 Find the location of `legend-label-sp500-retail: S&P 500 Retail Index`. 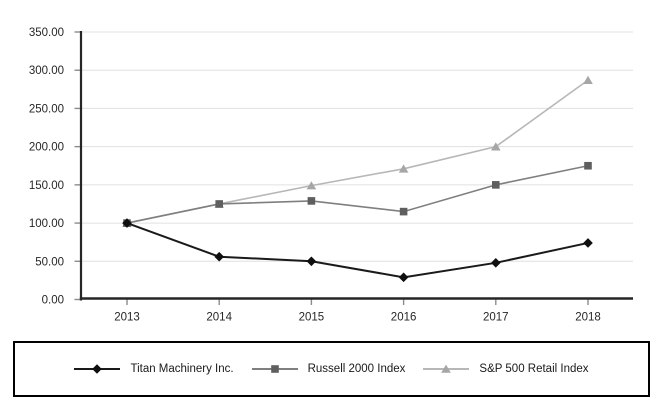

legend-label-sp500-retail: S&P 500 Retail Index is located at coordinates (534, 369).